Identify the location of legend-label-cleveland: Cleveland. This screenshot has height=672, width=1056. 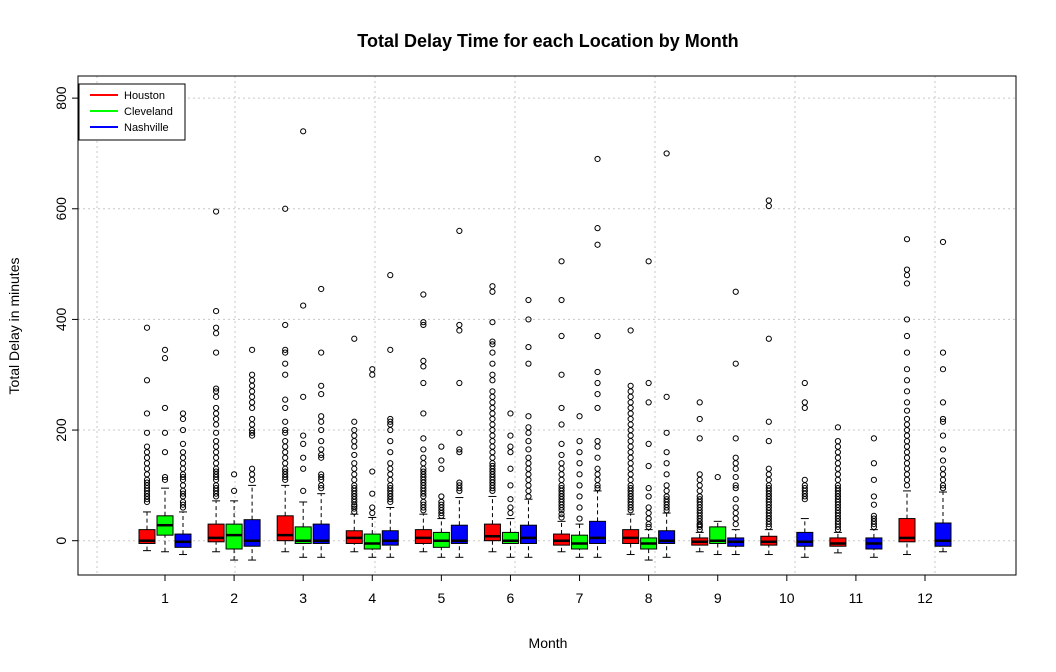
(148, 112).